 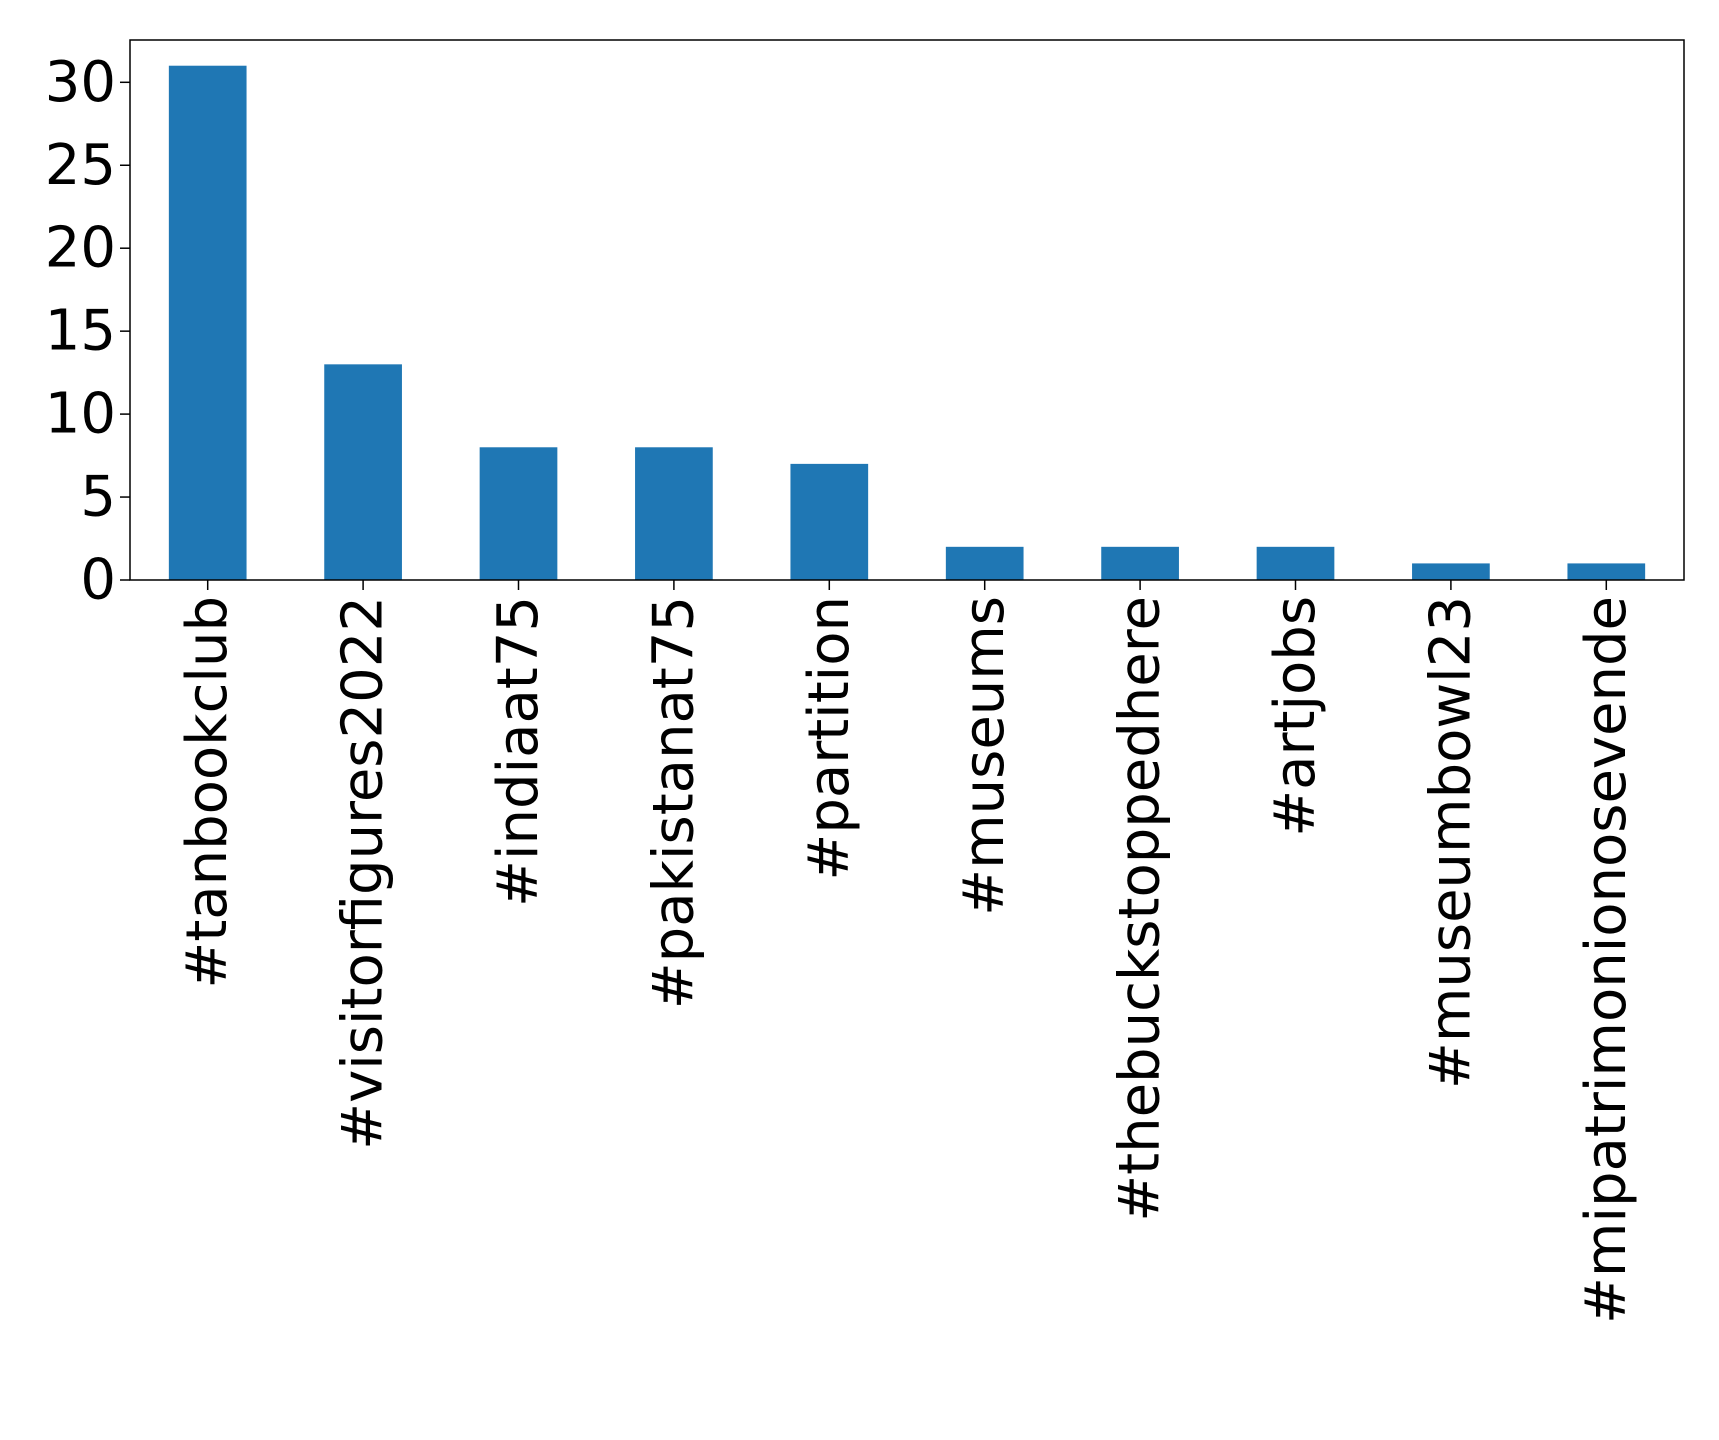 I want to click on bar-mipatrimonionosevende, so click(x=1606, y=571).